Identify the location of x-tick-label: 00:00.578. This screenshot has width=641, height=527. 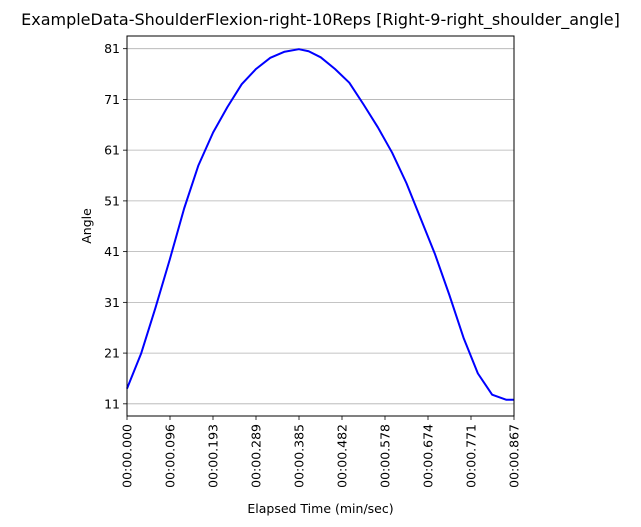
(385, 456).